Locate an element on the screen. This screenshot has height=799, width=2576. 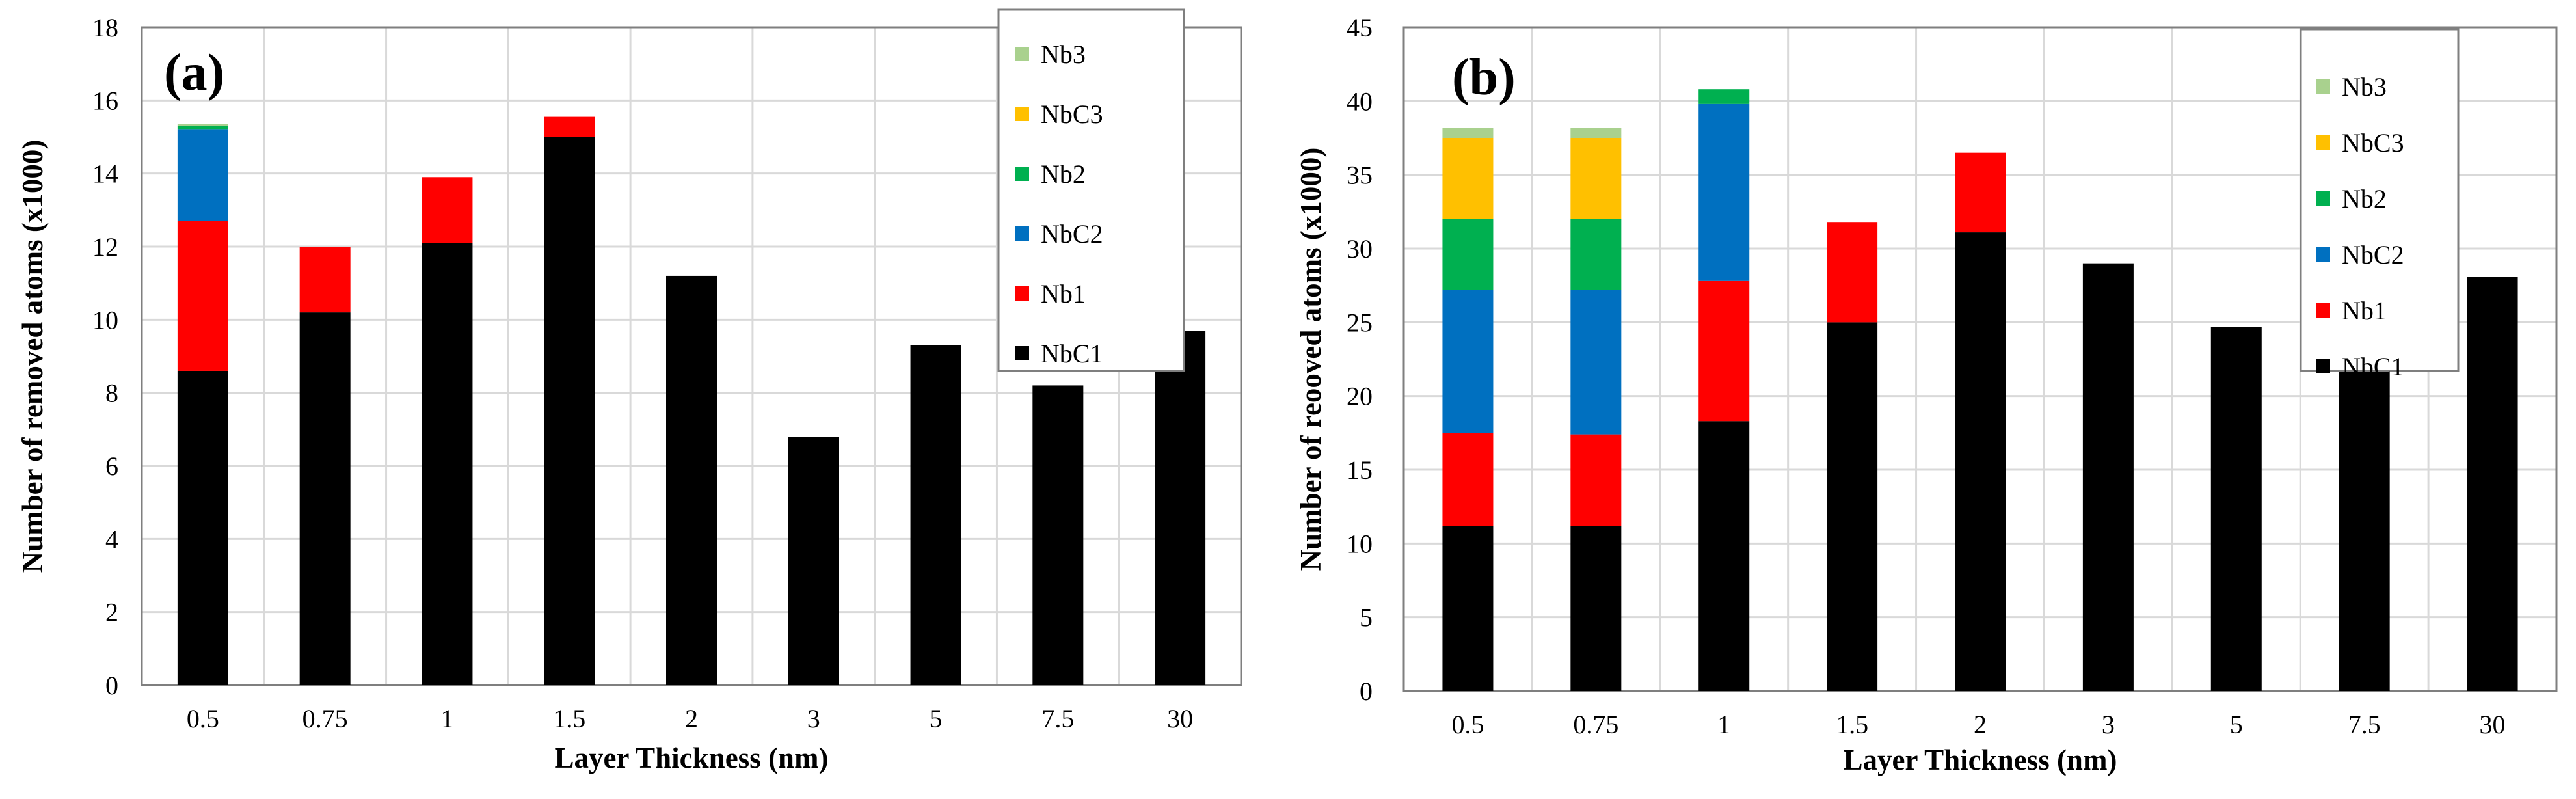
chart-a-y-tick-label: 8 is located at coordinates (111, 393).